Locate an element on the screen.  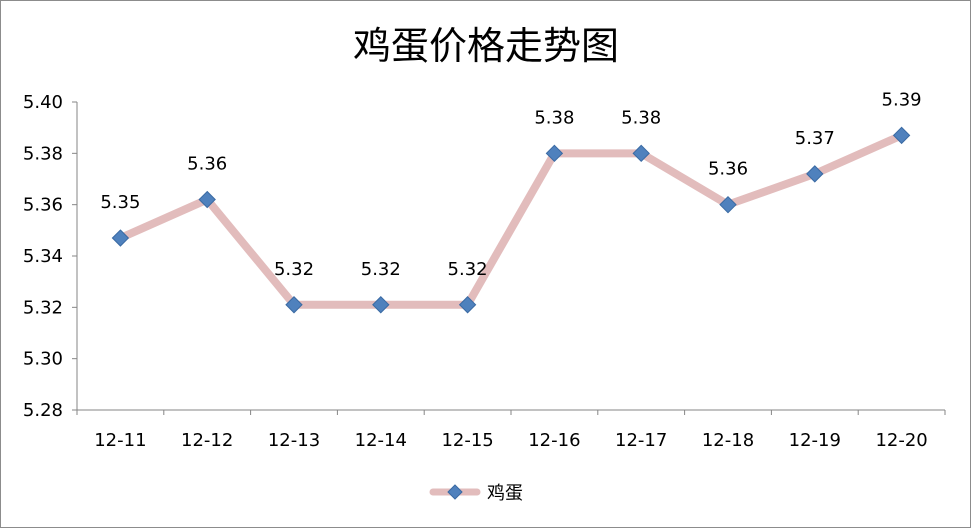
y-tick-label: 5.38 is located at coordinates (43, 153).